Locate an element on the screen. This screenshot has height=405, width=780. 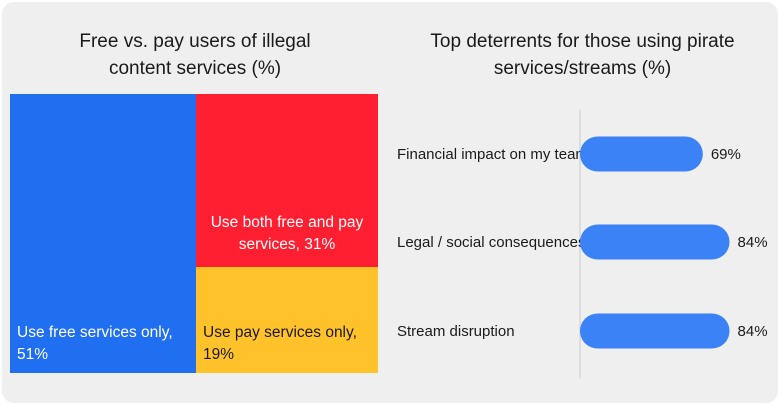
treemap-label-free: Use free services only, 51% is located at coordinates (95, 343).